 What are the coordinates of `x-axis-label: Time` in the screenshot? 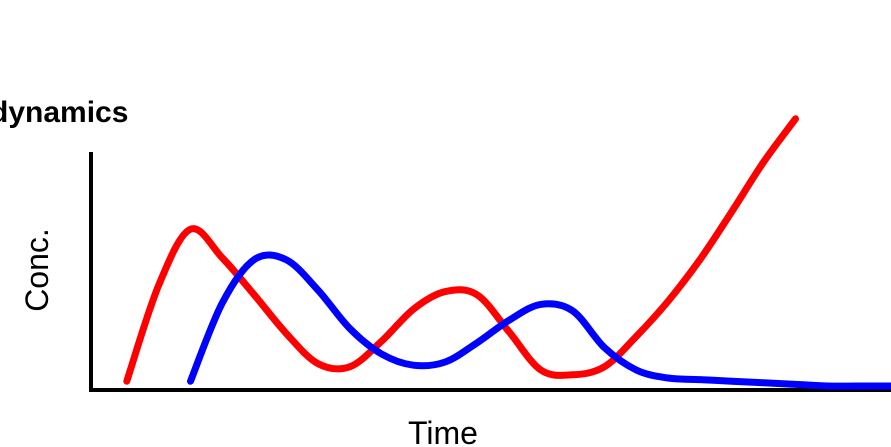 It's located at (443, 431).